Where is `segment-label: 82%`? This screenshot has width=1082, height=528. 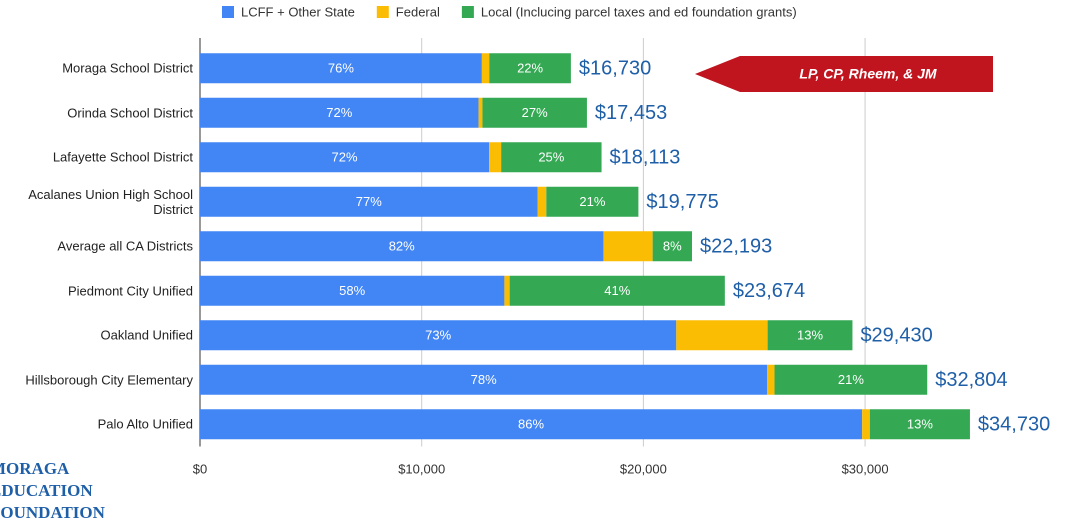 segment-label: 82% is located at coordinates (402, 246).